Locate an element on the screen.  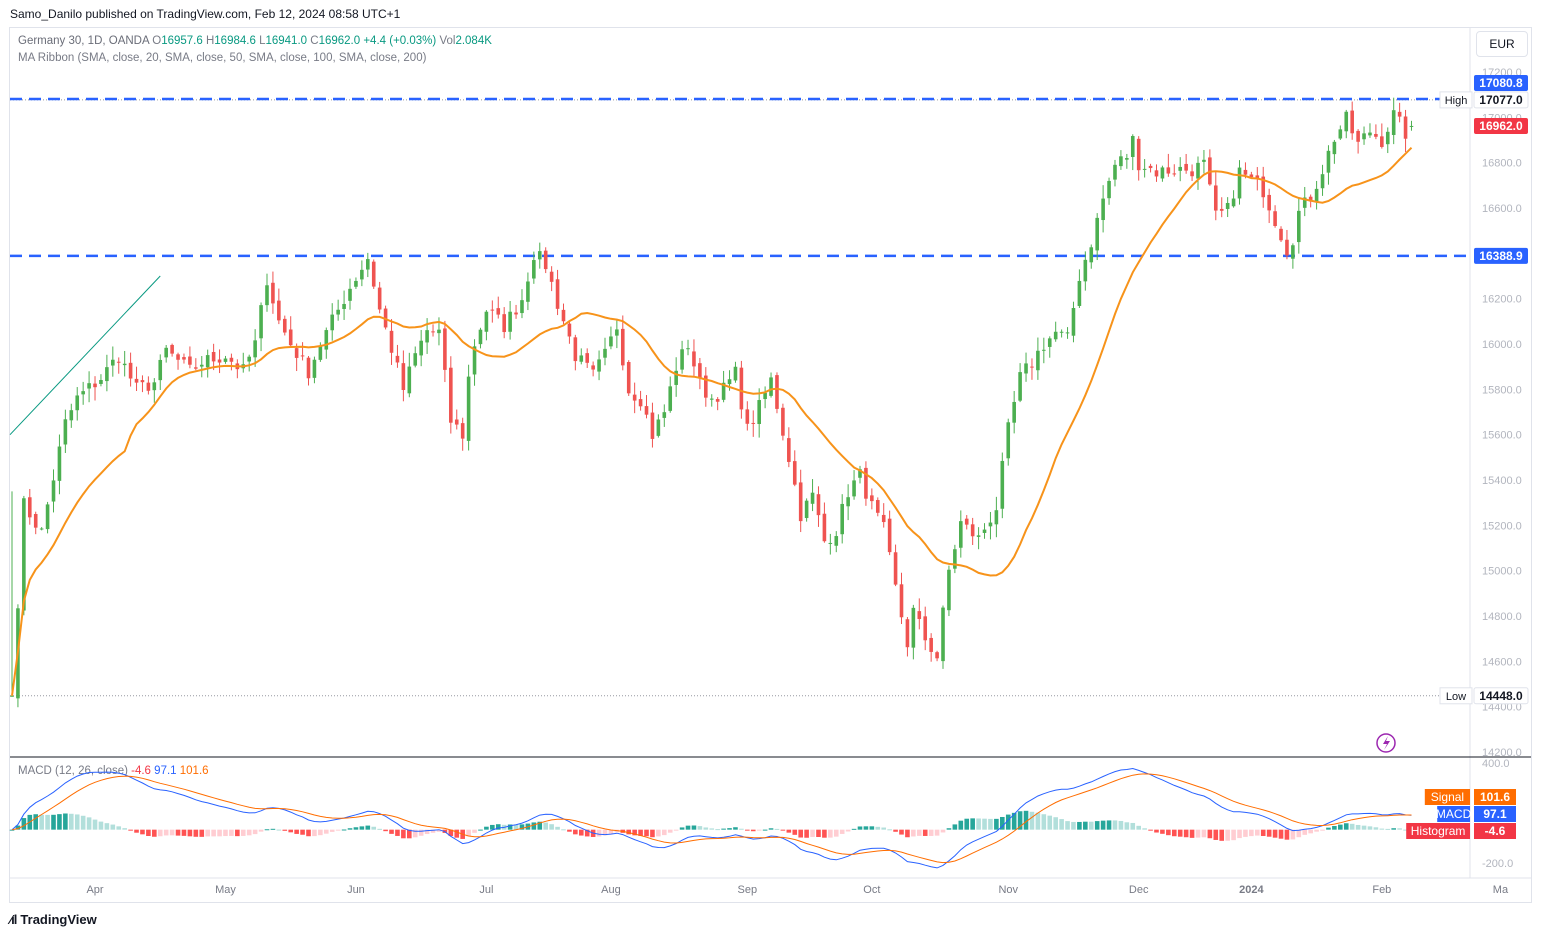
macd-legend: MACD (12, 26, close) -4.6 97.1 101.6 is located at coordinates (113, 771).